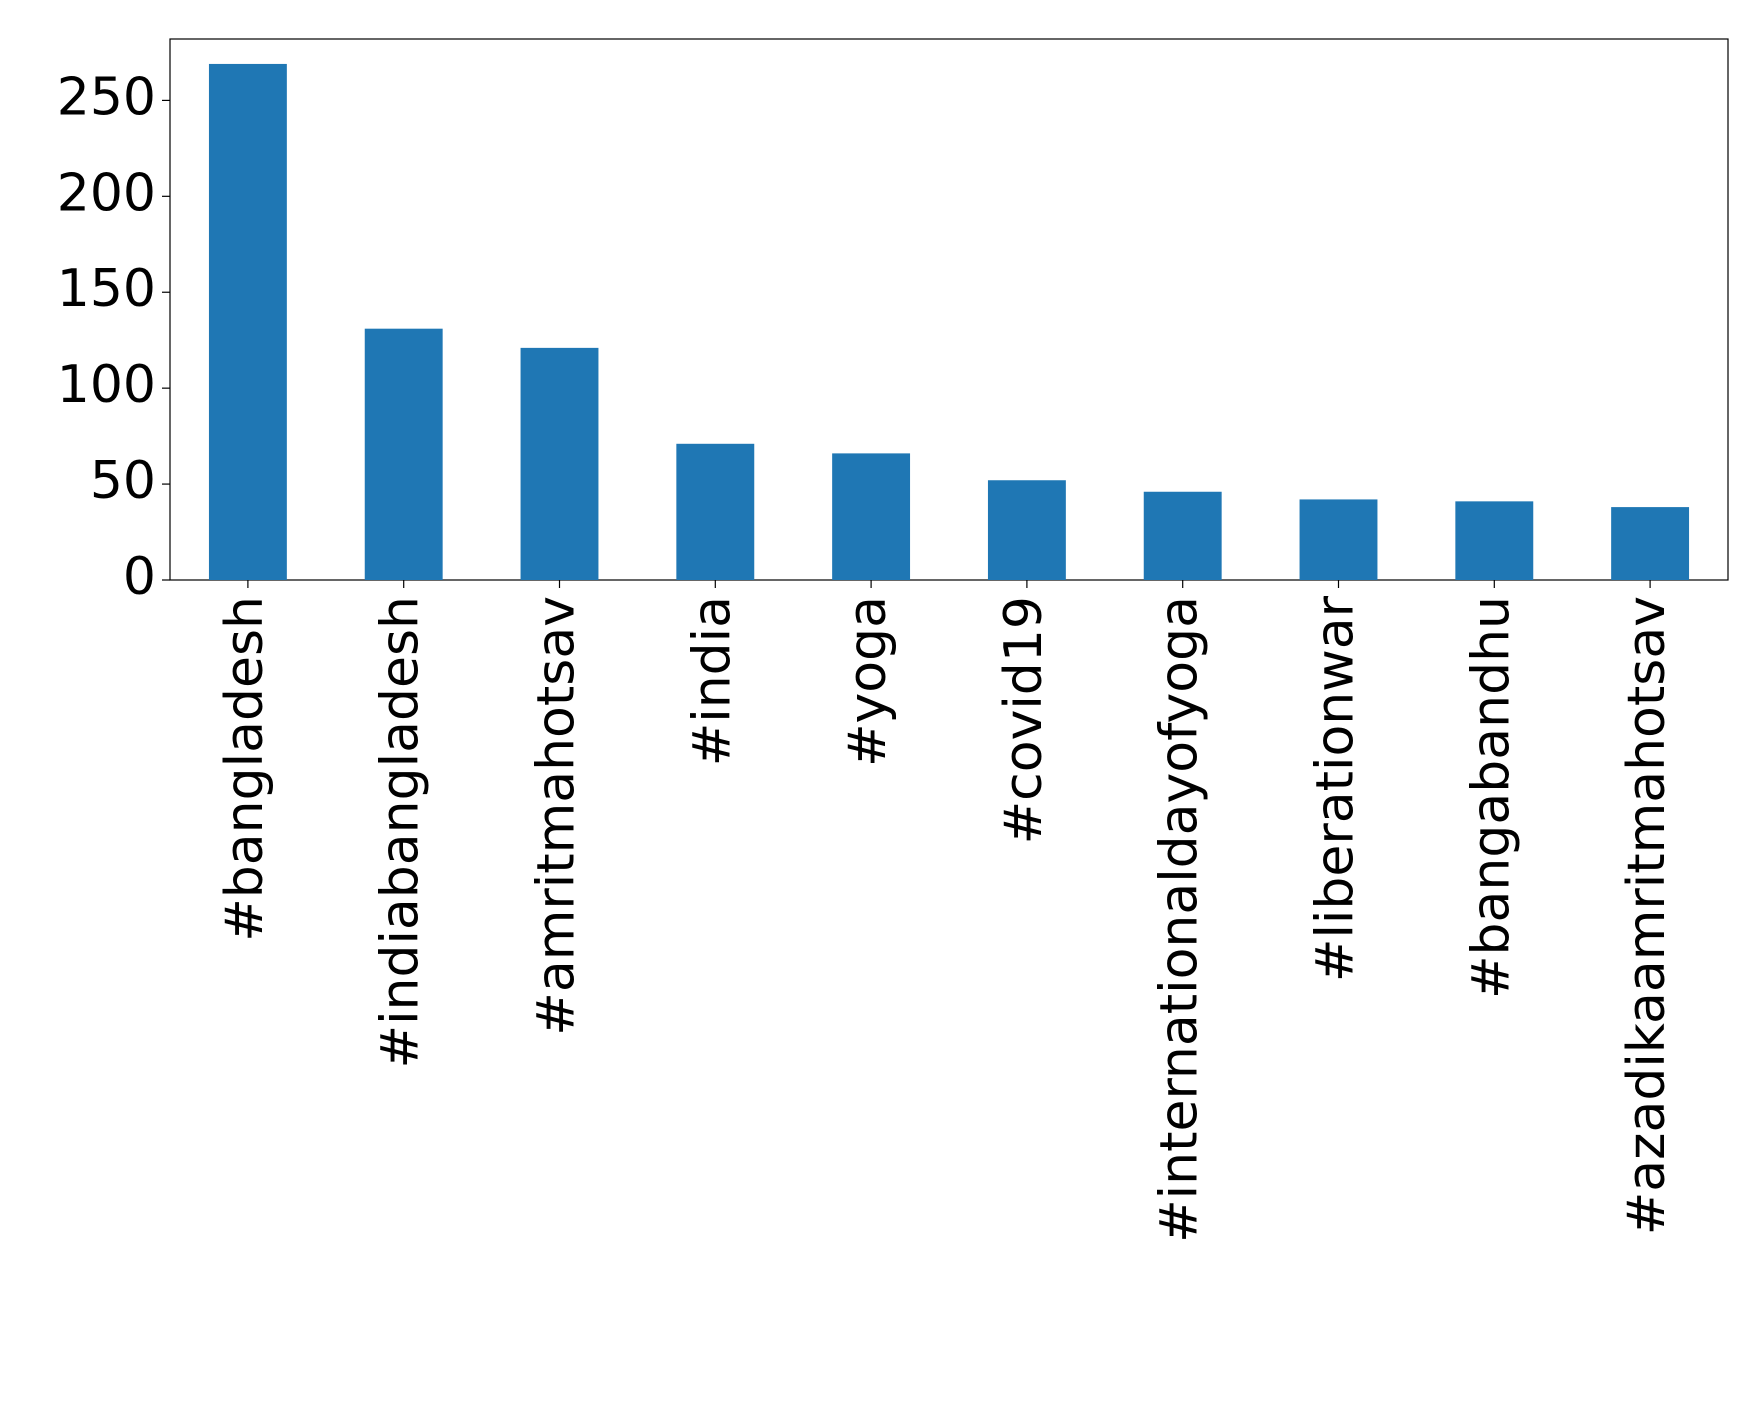 This screenshot has width=1758, height=1405. I want to click on x-tick-label: #azadikaamritmahotsav, so click(1647, 915).